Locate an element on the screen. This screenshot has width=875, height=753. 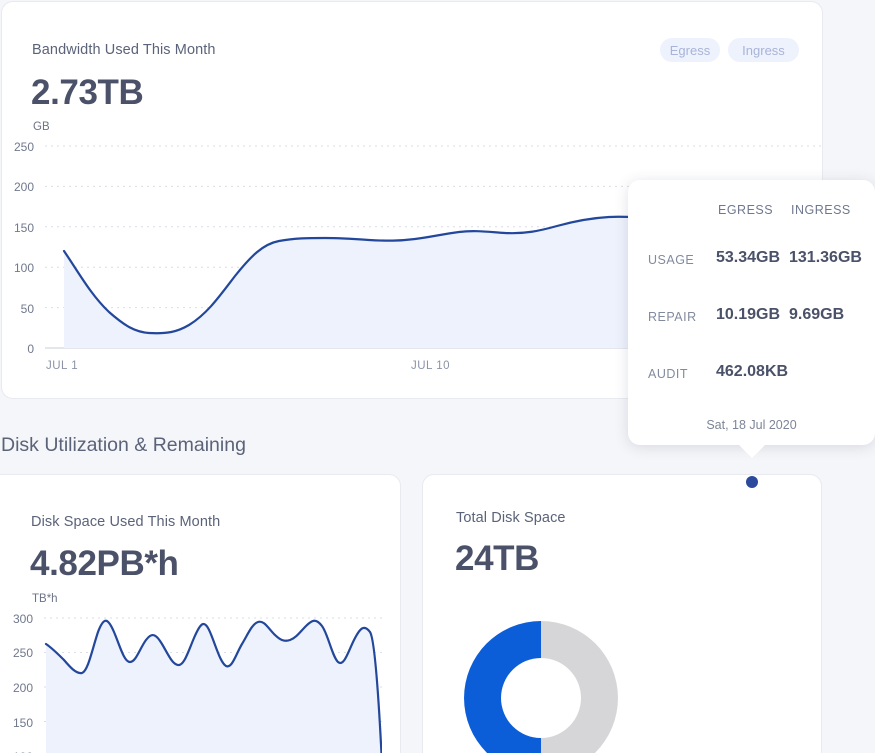
tooltip-repair-ingress: 9.69GB is located at coordinates (817, 314).